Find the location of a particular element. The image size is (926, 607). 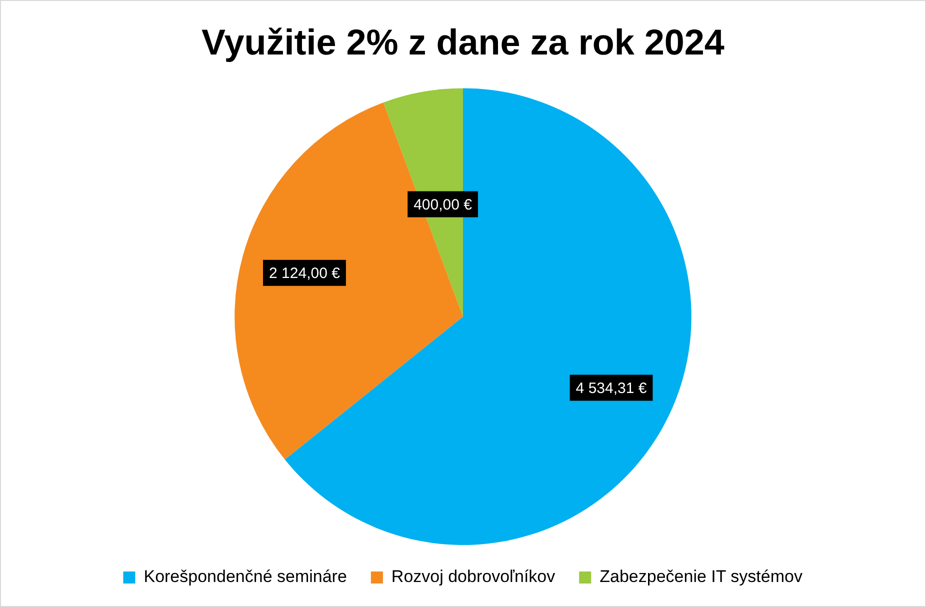

legend-label: Korešpondenčné semináre is located at coordinates (245, 576).